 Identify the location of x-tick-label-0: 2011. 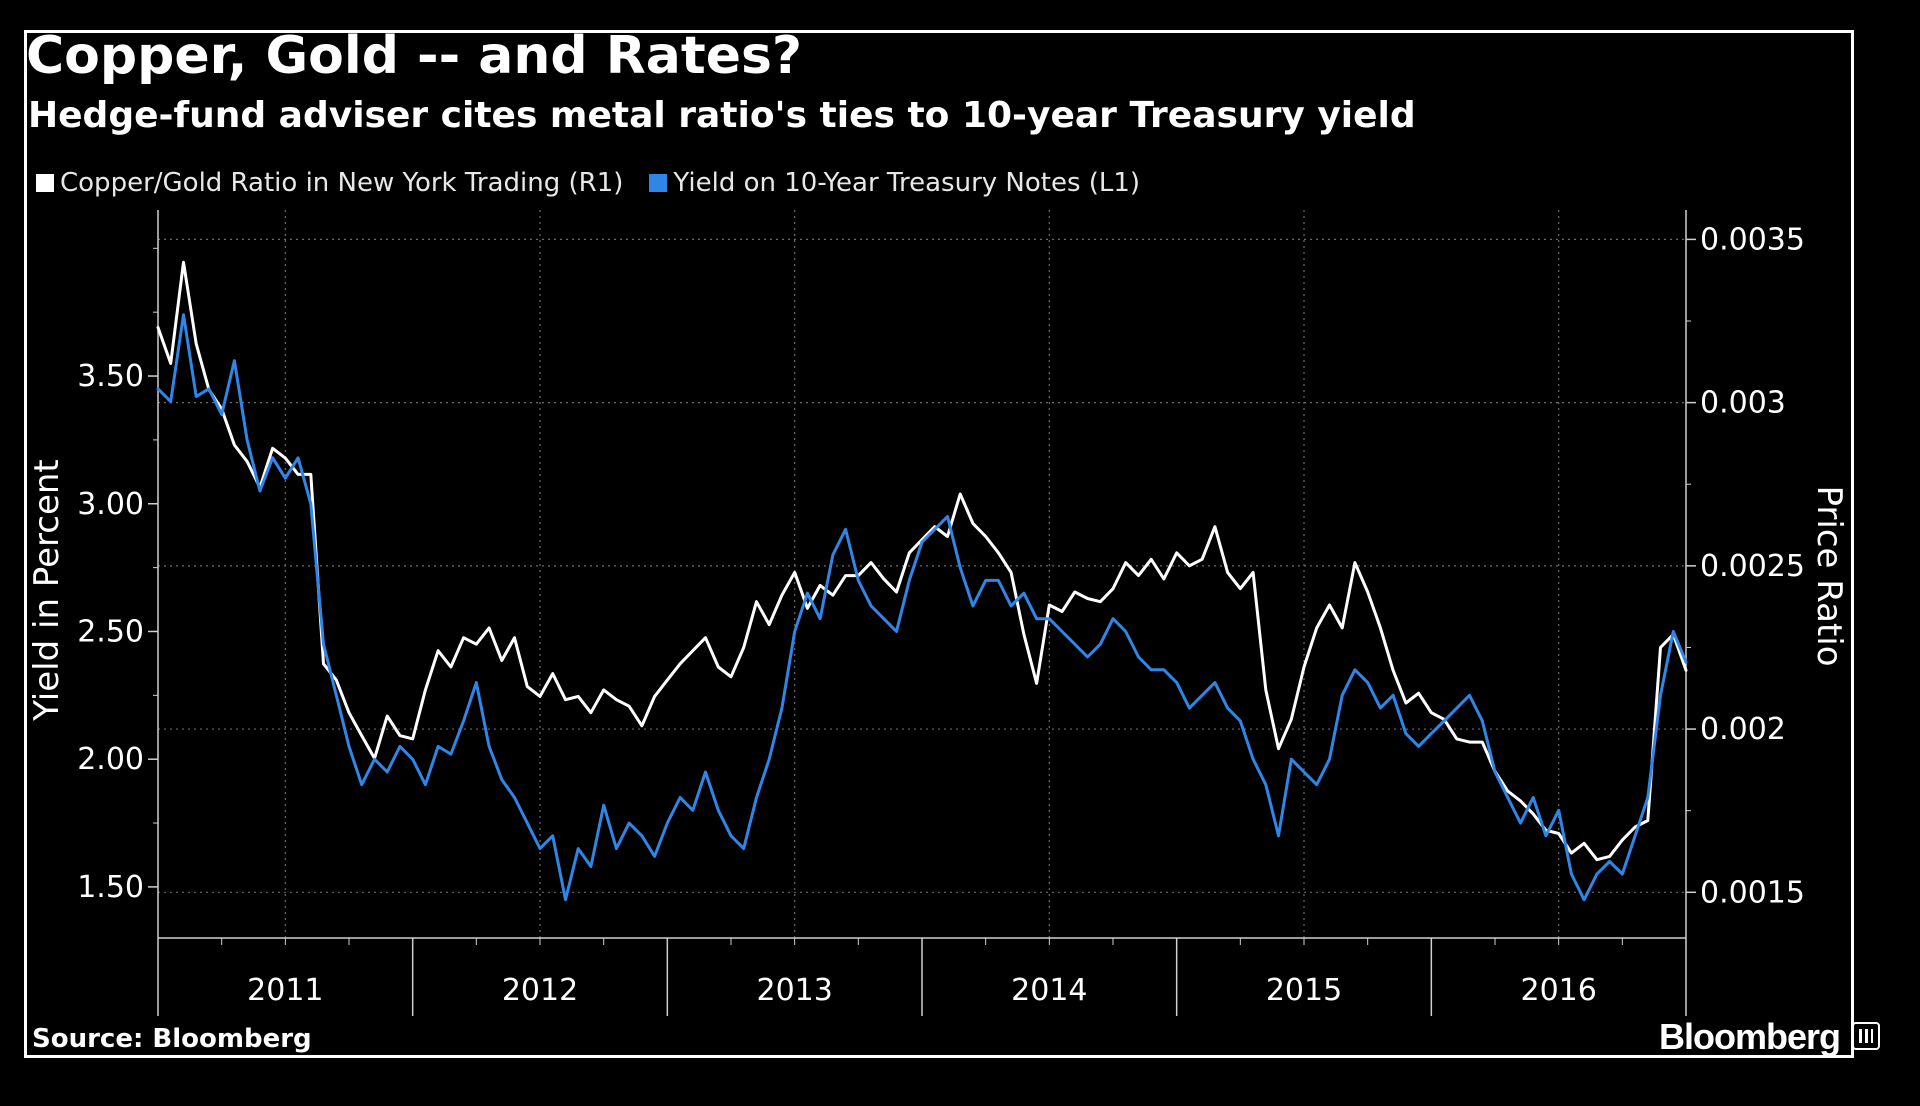
(285, 990).